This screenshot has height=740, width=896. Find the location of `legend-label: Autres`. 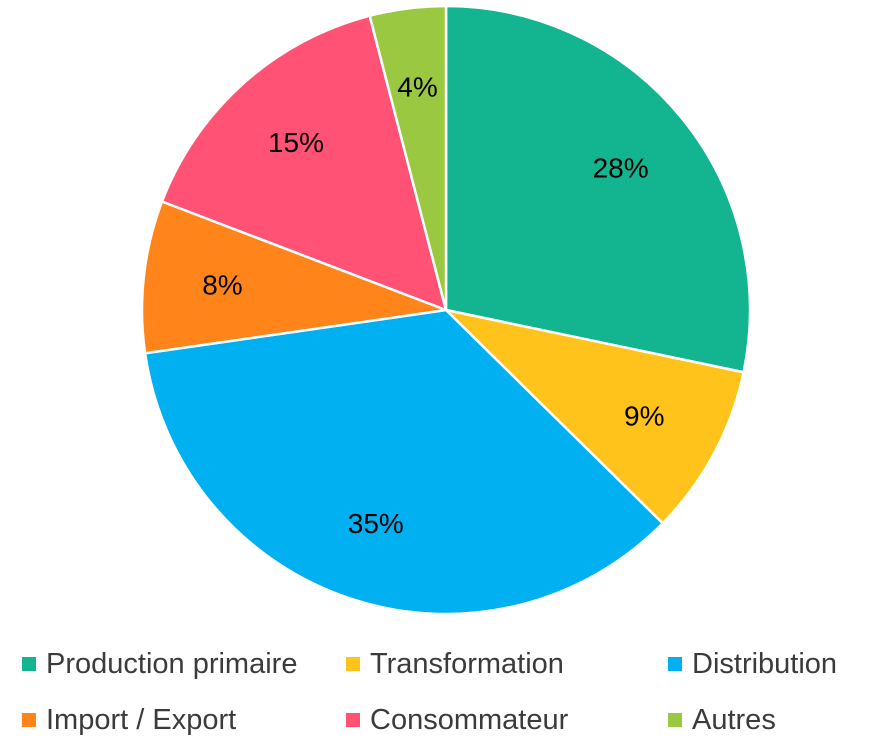

legend-label: Autres is located at coordinates (734, 719).